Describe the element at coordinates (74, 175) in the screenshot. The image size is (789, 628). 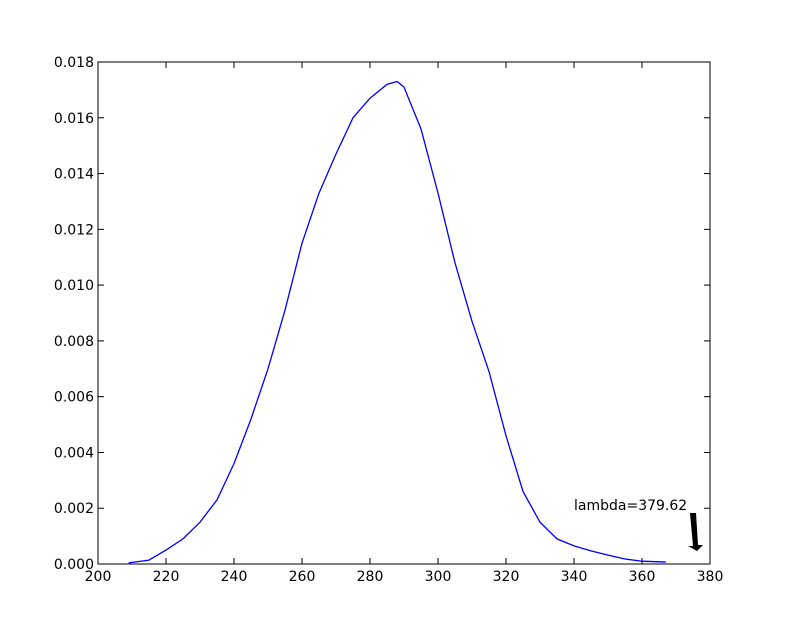
I see `y-tick-label: 0.014` at that location.